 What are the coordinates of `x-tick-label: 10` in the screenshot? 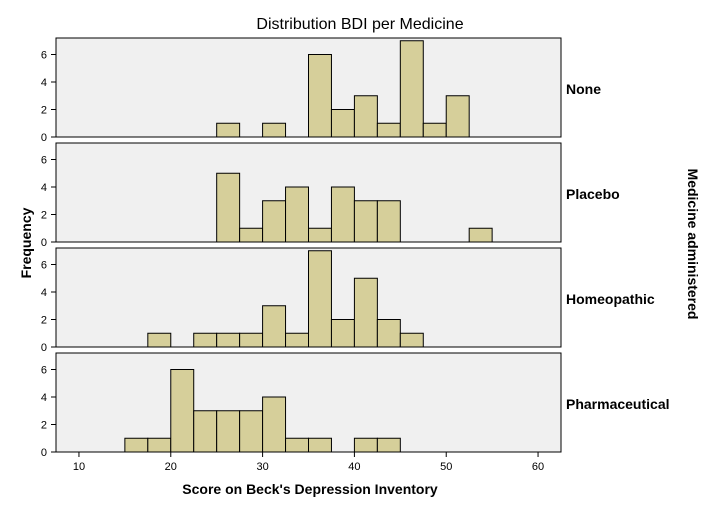 It's located at (79, 467).